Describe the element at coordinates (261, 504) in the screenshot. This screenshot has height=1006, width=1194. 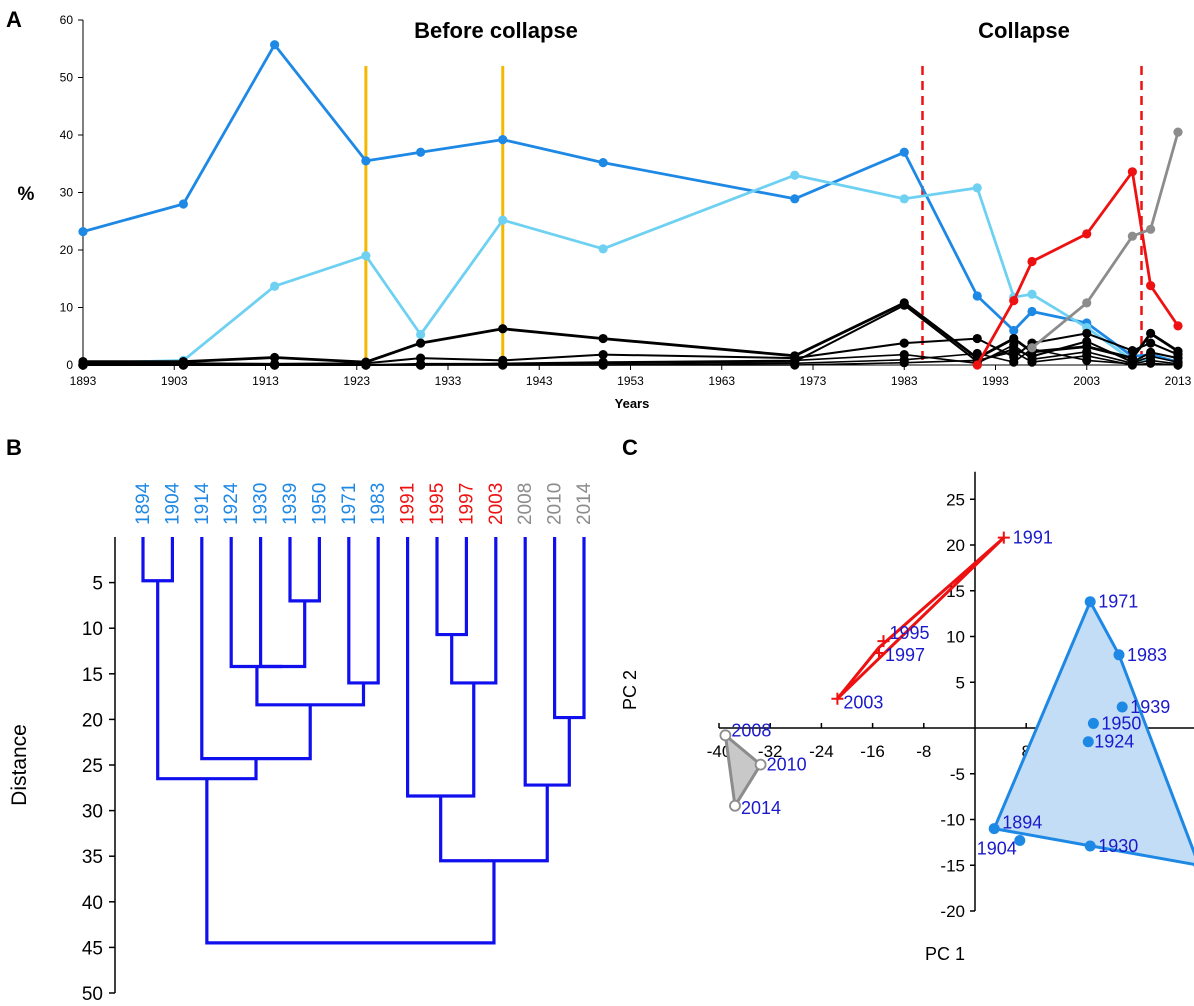
I see `panel-b-leaf-label: 1930` at that location.